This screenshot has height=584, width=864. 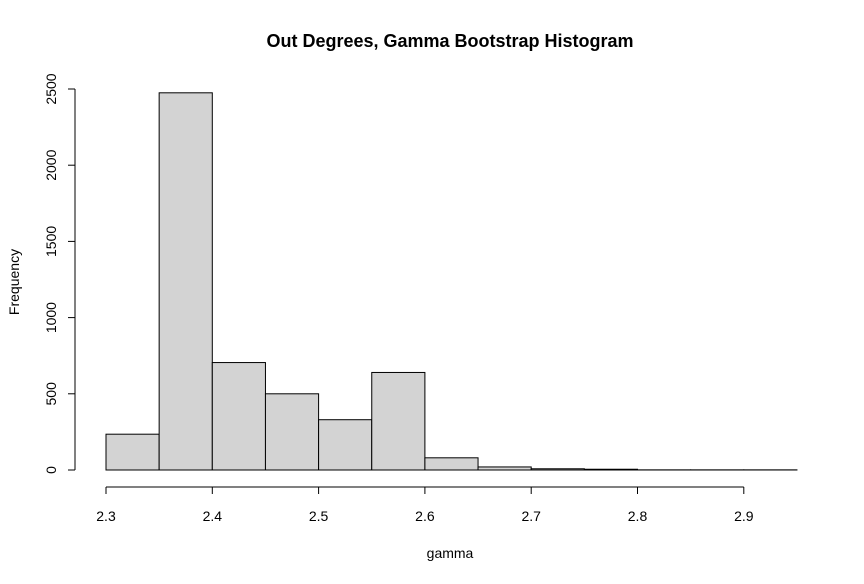 I want to click on x-tick-label: 2.3, so click(x=106, y=516).